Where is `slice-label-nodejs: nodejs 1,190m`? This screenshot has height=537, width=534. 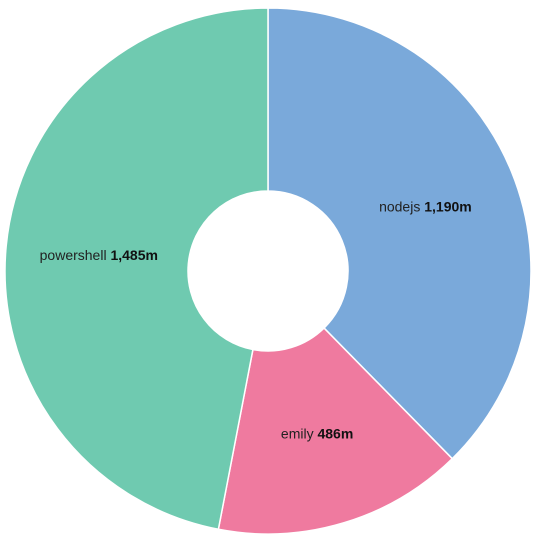
slice-label-nodejs: nodejs 1,190m is located at coordinates (425, 207).